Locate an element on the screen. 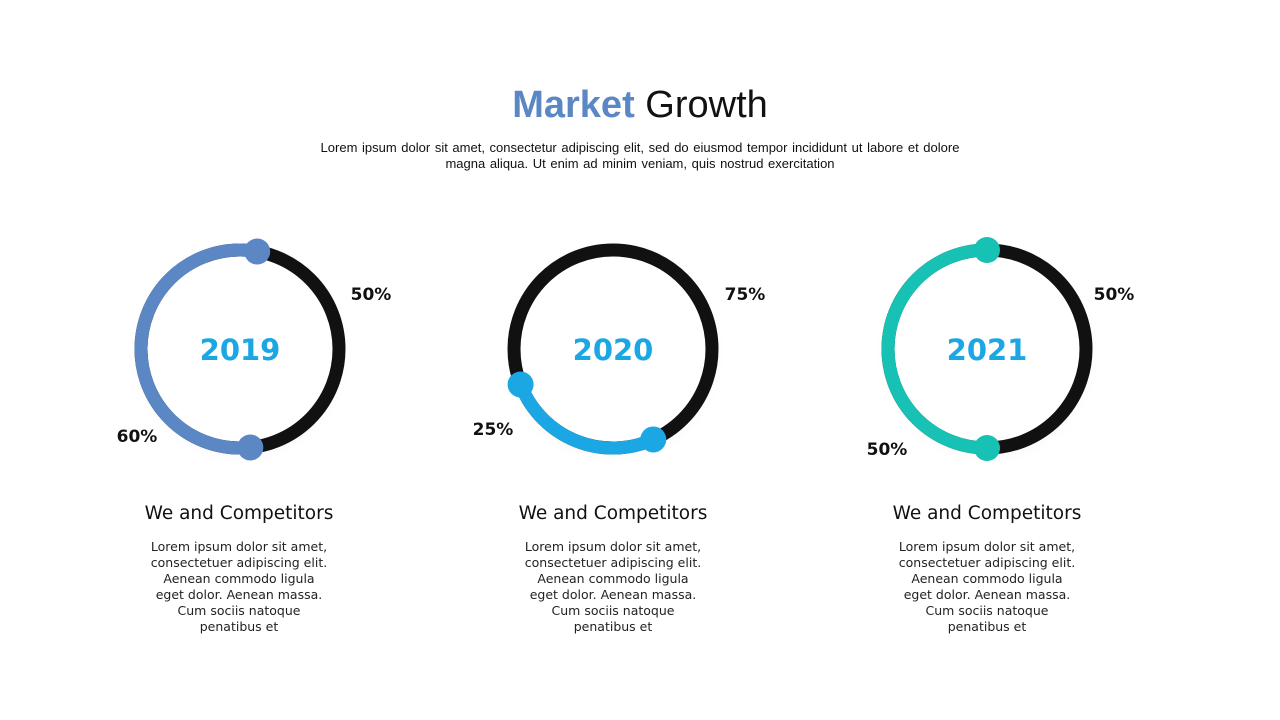  ring-1-arc is located at coordinates (199, 349).